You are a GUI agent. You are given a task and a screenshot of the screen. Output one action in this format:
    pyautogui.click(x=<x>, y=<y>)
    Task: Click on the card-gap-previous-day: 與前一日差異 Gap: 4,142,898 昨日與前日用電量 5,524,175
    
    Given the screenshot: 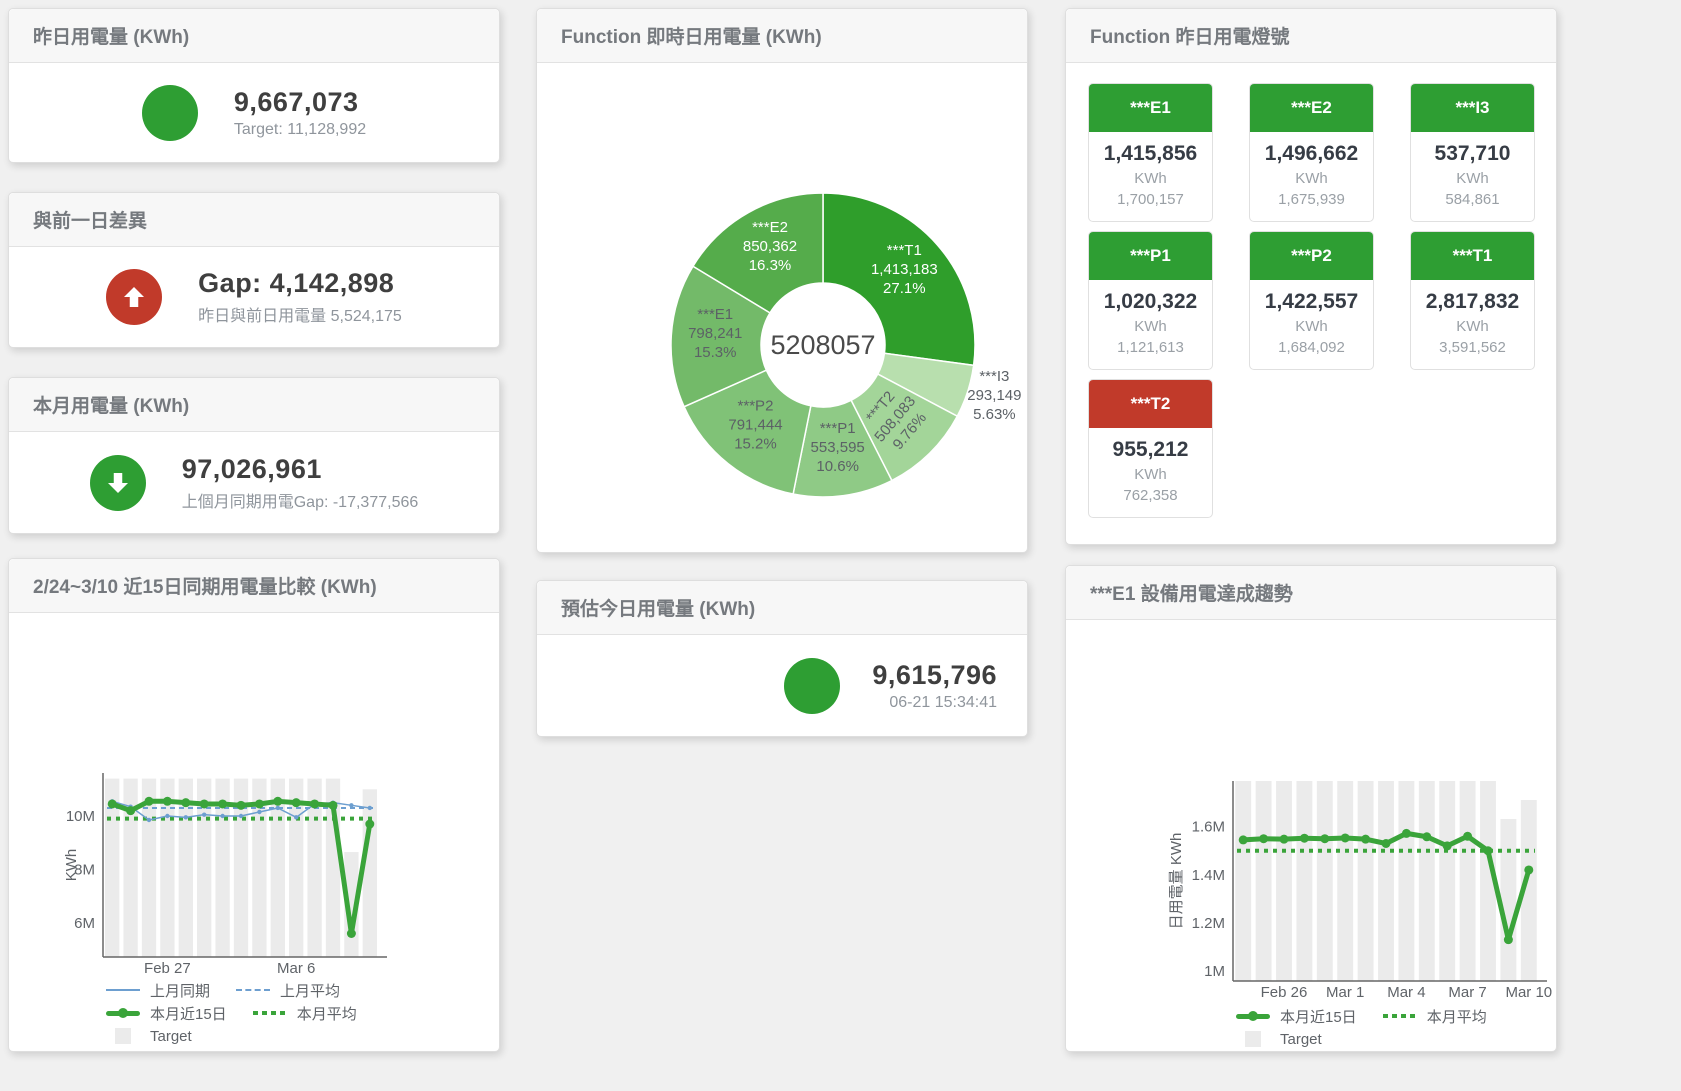 What is the action you would take?
    pyautogui.click(x=254, y=270)
    